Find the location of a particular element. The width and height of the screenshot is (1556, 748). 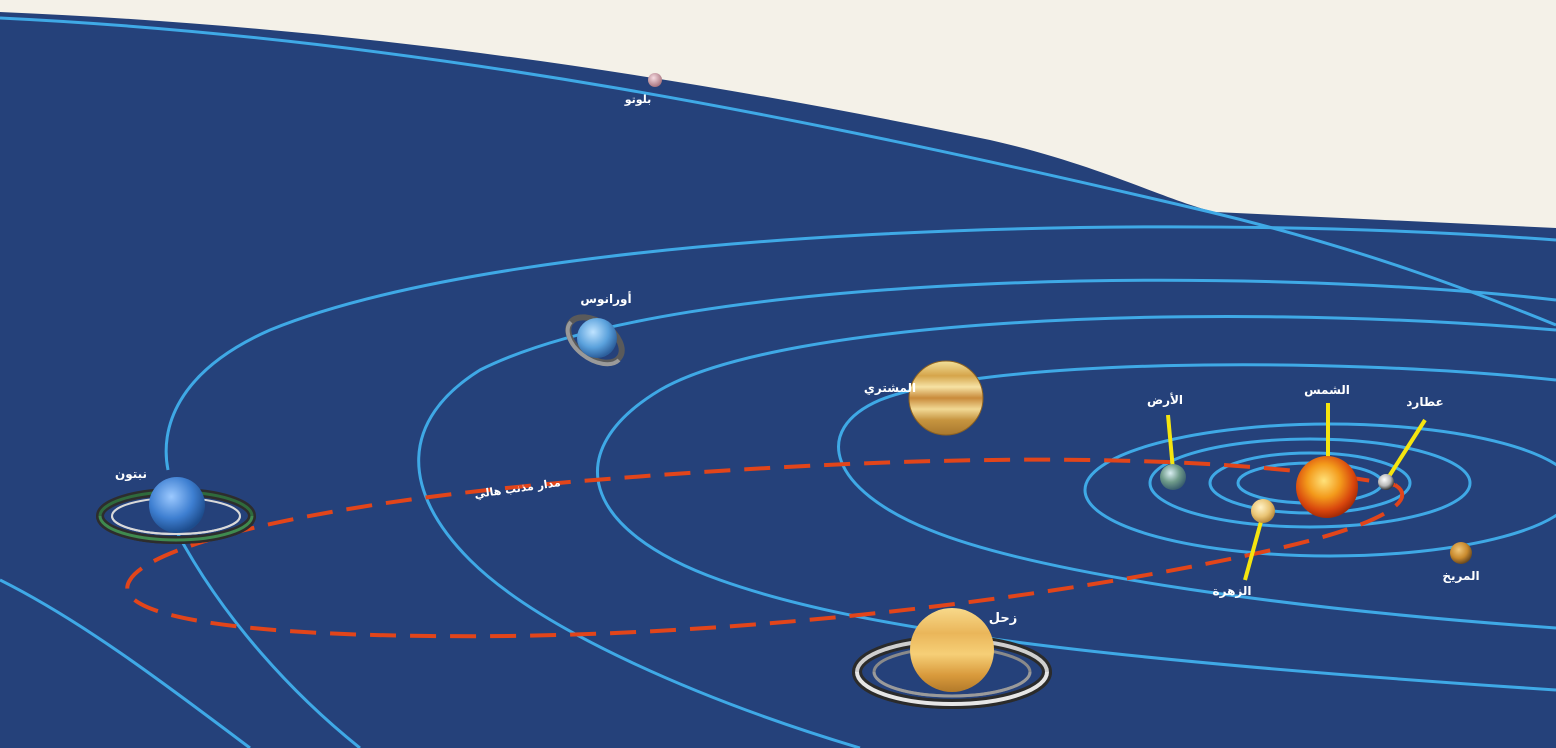

earth-label: الأرض is located at coordinates (1165, 399).